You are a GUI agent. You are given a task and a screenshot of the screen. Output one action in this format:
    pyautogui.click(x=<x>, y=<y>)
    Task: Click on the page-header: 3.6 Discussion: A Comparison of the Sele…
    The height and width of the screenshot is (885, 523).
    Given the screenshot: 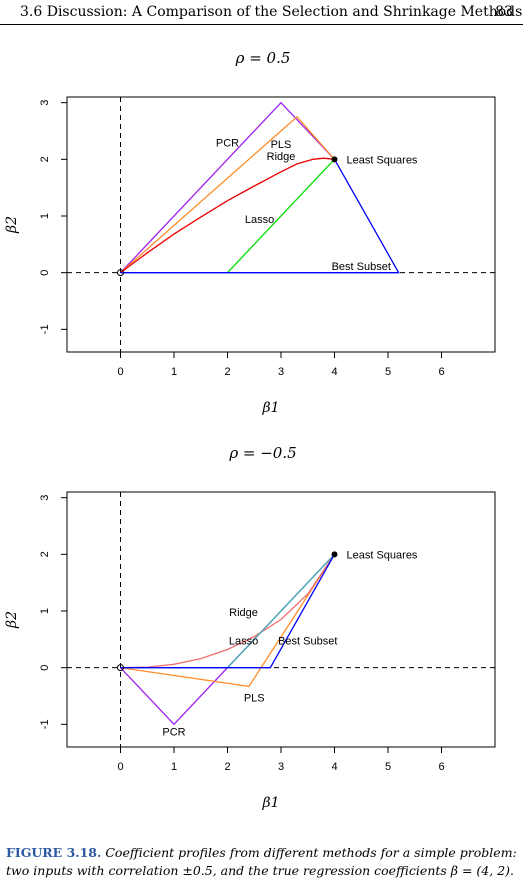 What is the action you would take?
    pyautogui.click(x=261, y=12)
    